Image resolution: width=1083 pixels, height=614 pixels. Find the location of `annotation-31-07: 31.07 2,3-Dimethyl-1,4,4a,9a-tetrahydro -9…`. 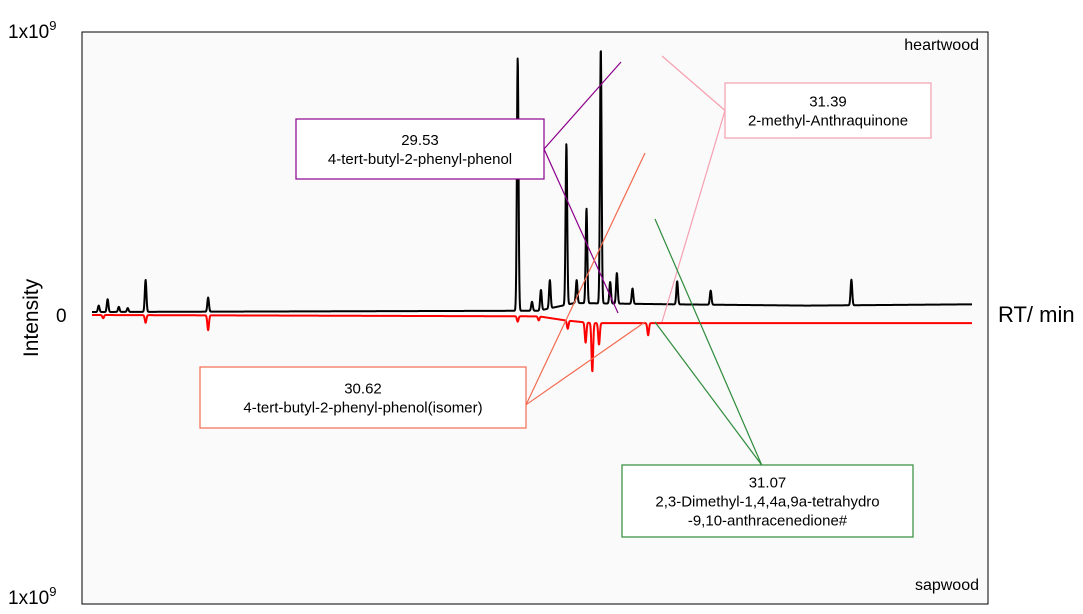

annotation-31-07: 31.07 2,3-Dimethyl-1,4,4a,9a-tetrahydro -9… is located at coordinates (767, 378).